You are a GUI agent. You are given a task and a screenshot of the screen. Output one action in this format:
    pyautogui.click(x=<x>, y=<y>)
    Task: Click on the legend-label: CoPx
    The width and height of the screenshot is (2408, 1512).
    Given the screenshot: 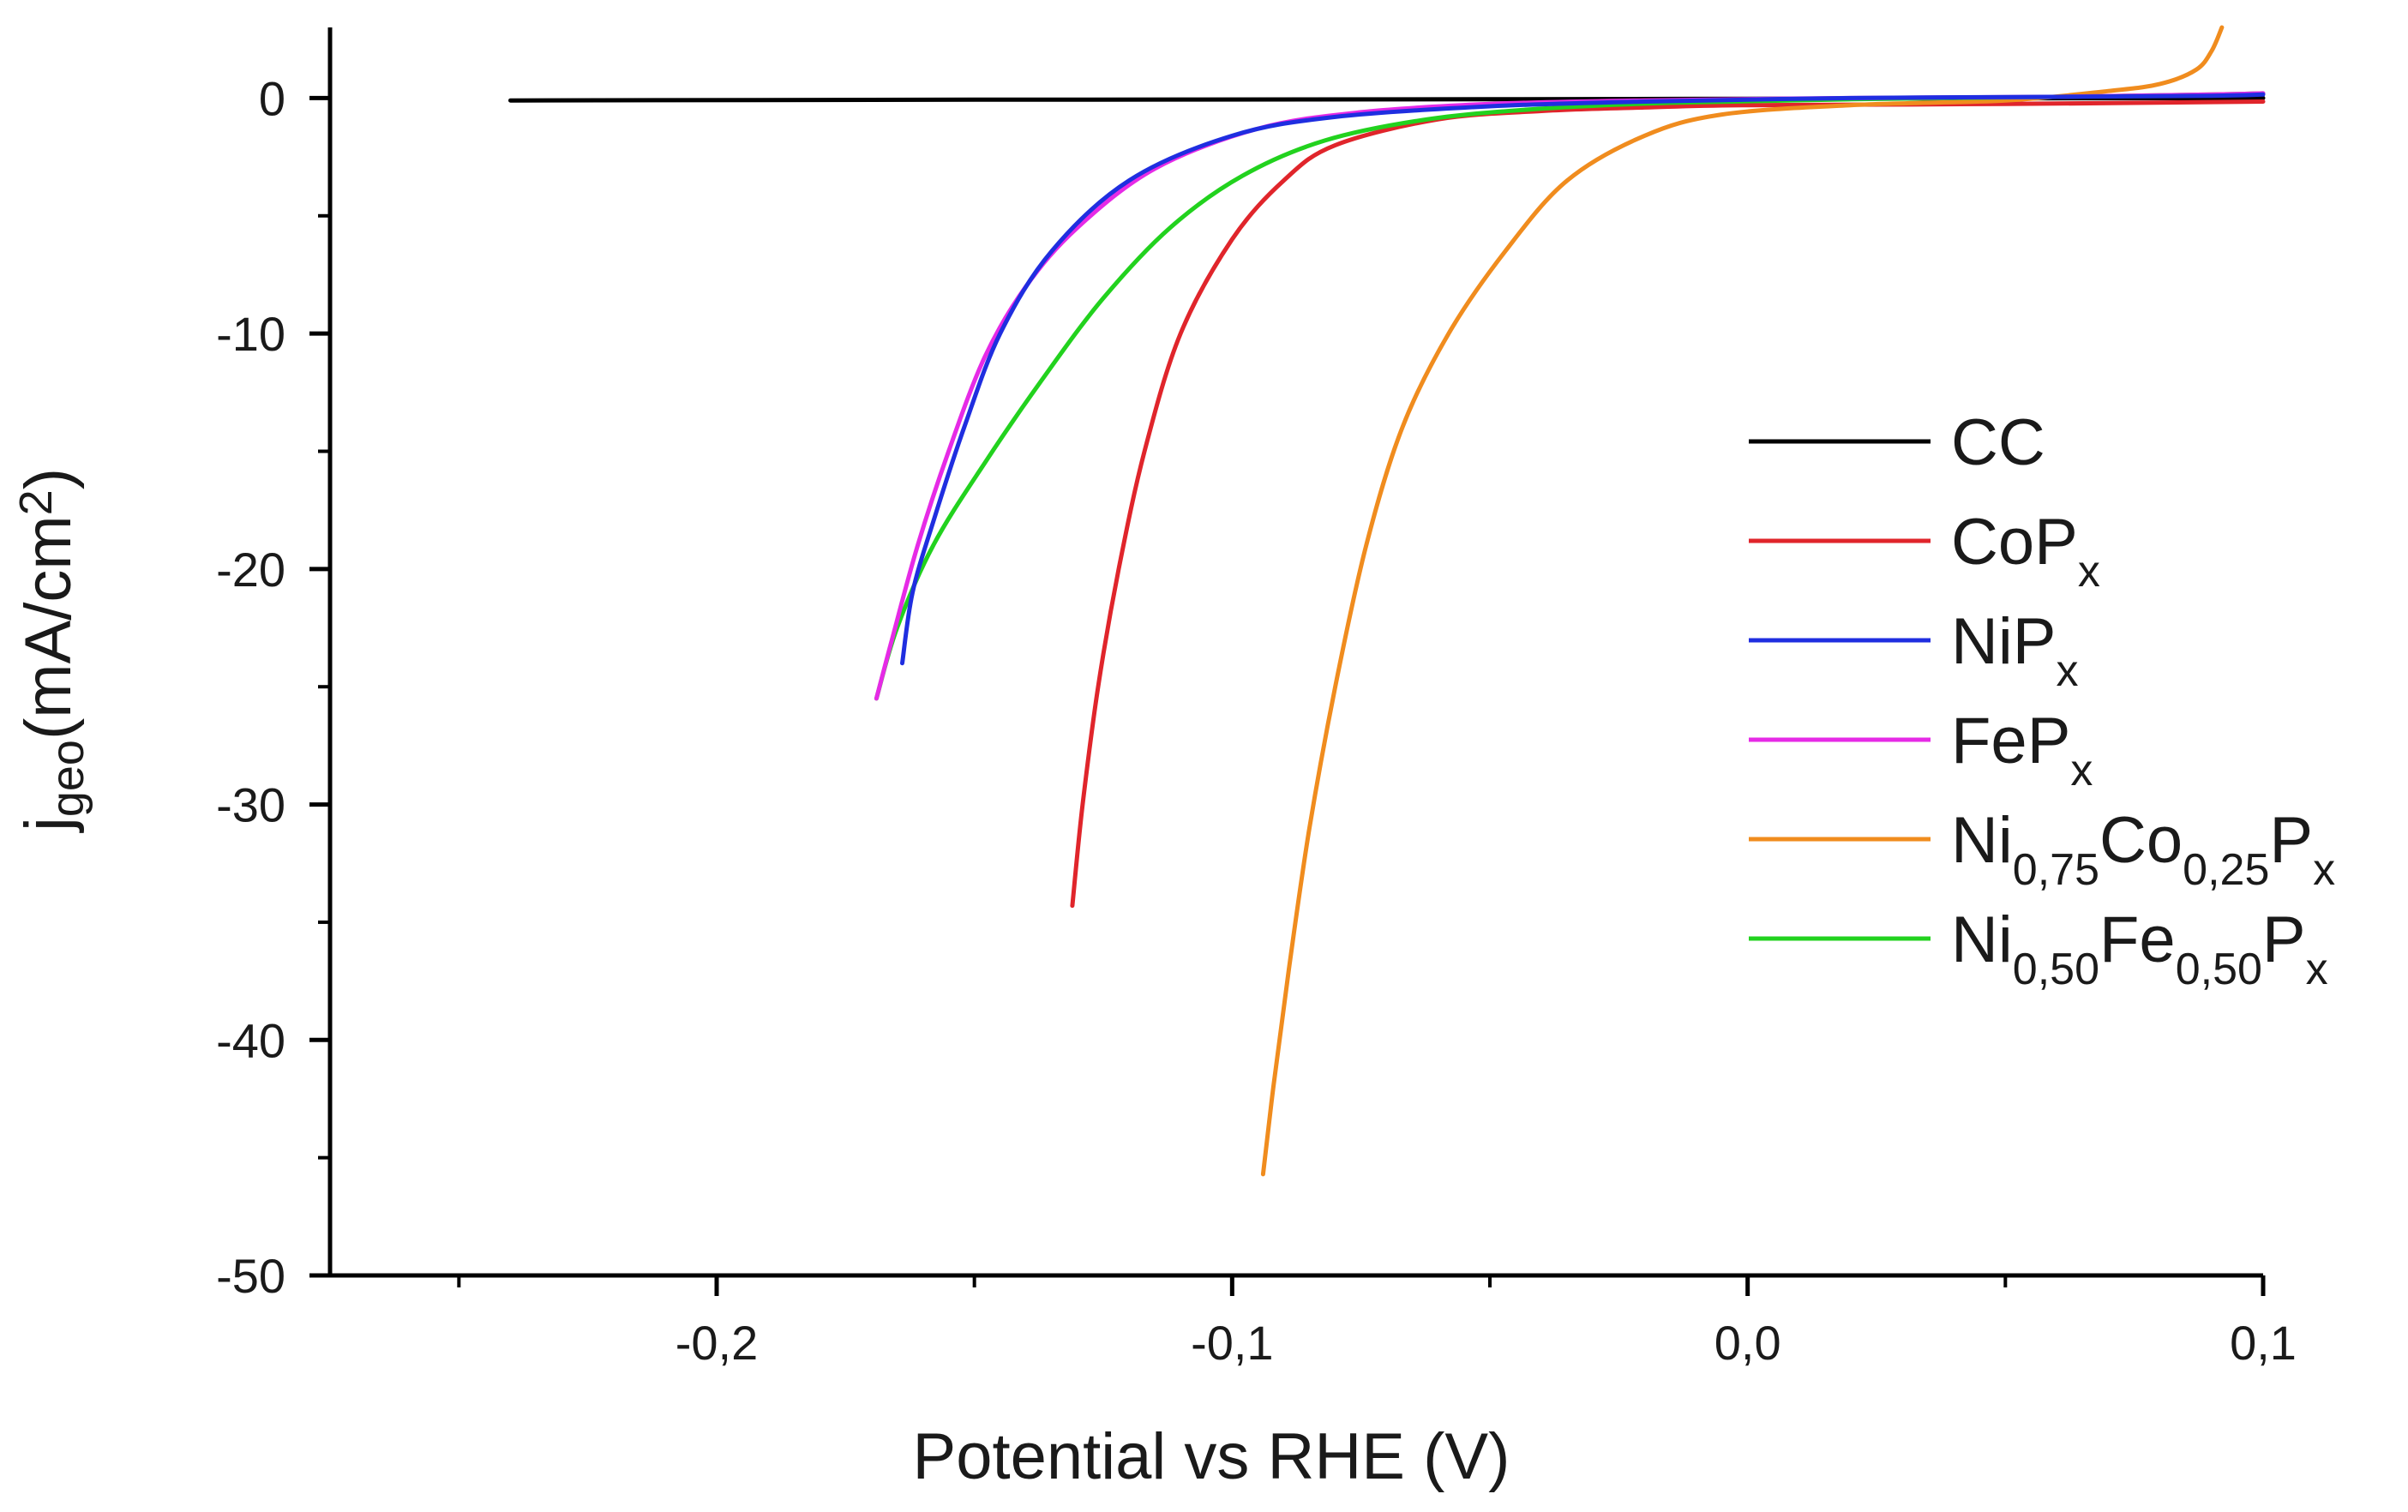 What is the action you would take?
    pyautogui.click(x=2026, y=551)
    